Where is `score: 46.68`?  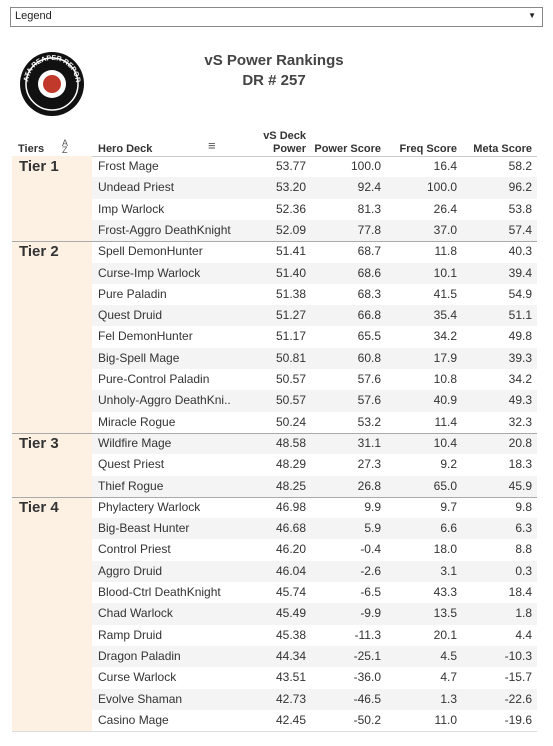
score: 46.68 is located at coordinates (290, 528).